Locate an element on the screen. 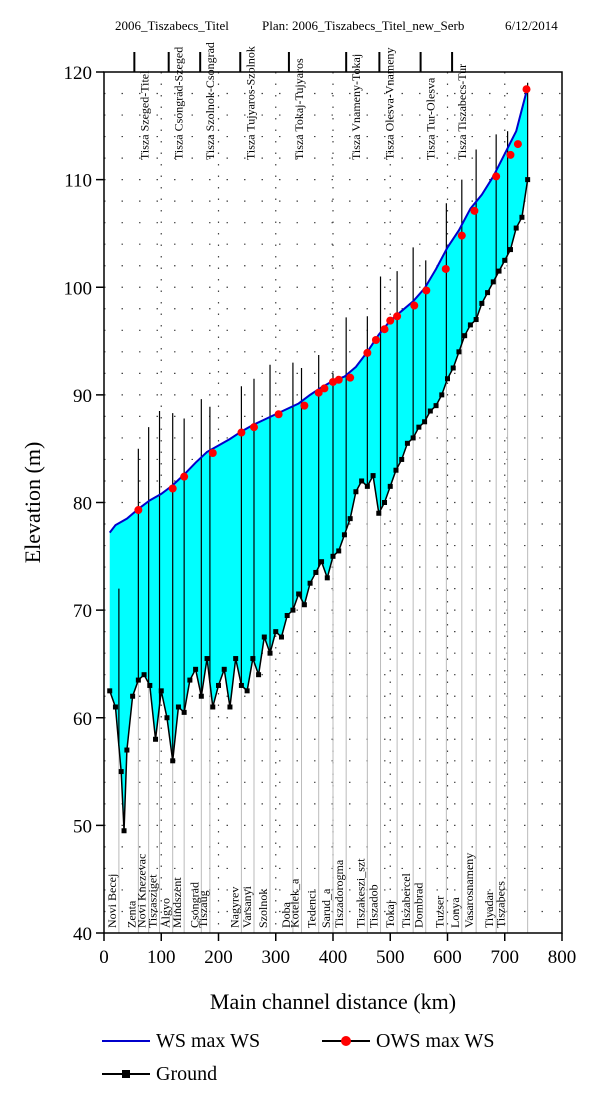 The width and height of the screenshot is (600, 1102). legend-ground-line is located at coordinates (126, 1074).